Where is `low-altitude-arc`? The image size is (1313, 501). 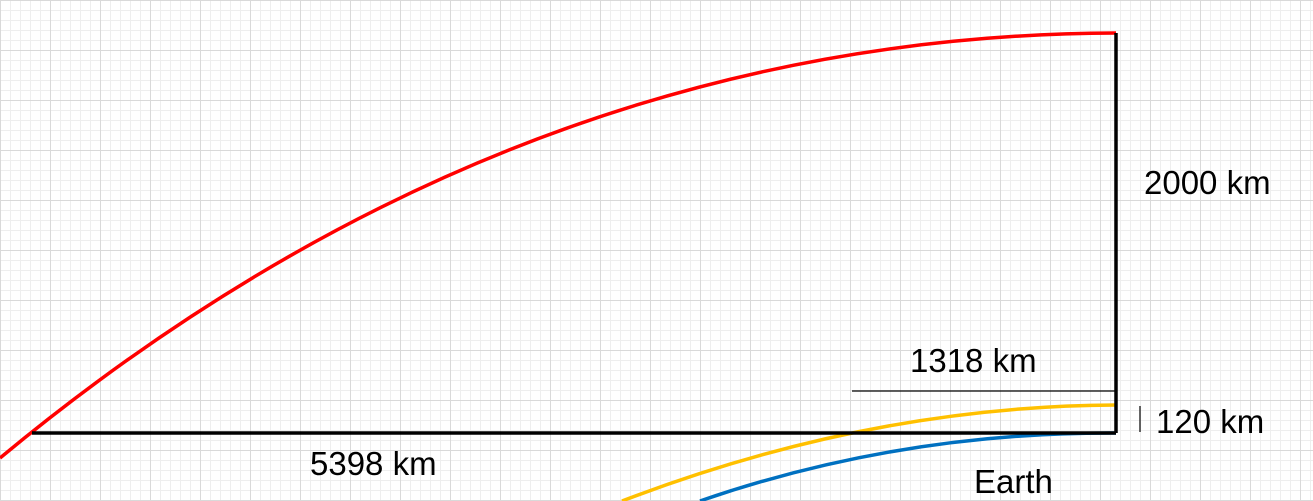 low-altitude-arc is located at coordinates (869, 452).